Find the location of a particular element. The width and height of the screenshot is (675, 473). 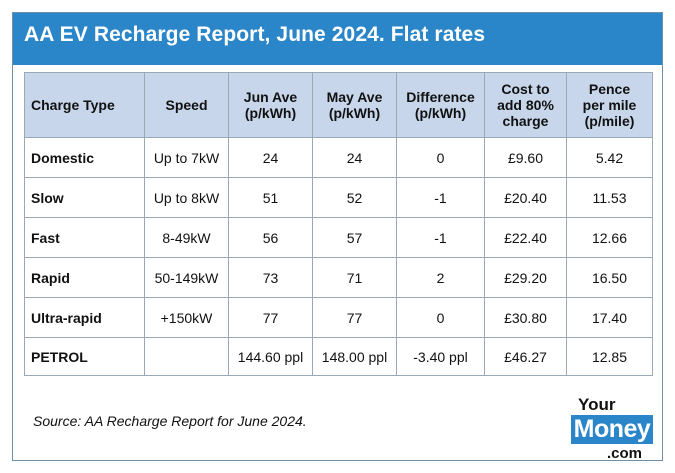

header-difference: Difference (p/kWh) is located at coordinates (440, 105).